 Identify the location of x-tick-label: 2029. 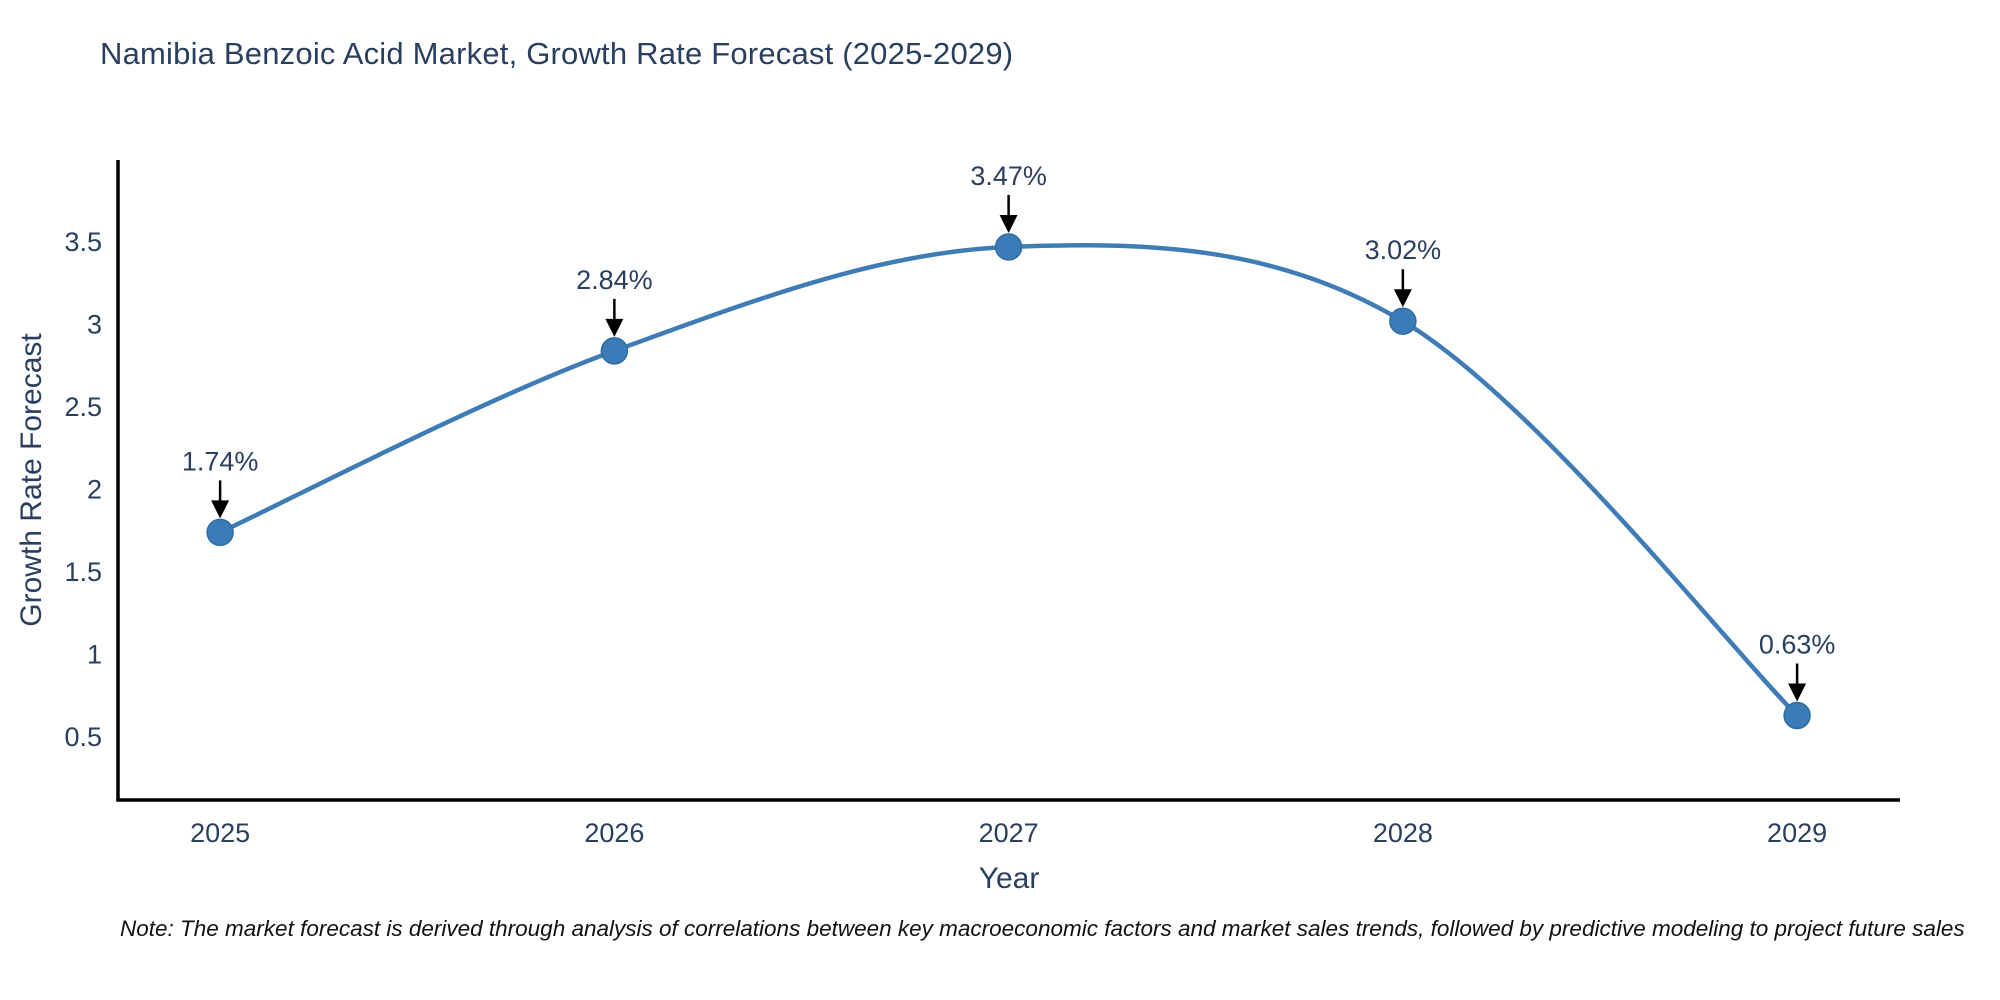
(1797, 833).